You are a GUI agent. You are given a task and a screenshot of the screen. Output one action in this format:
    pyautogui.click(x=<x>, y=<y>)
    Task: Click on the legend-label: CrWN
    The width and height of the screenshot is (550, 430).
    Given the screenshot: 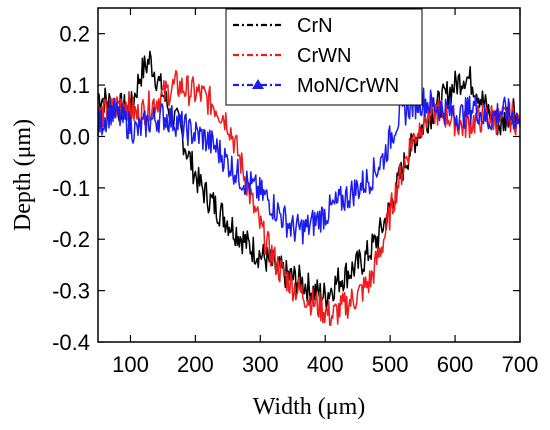 What is the action you would take?
    pyautogui.click(x=324, y=56)
    